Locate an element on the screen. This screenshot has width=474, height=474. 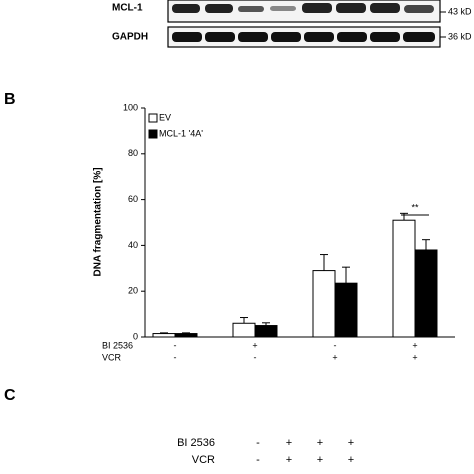
legend-label: MCL-1 '4A' is located at coordinates (181, 133).